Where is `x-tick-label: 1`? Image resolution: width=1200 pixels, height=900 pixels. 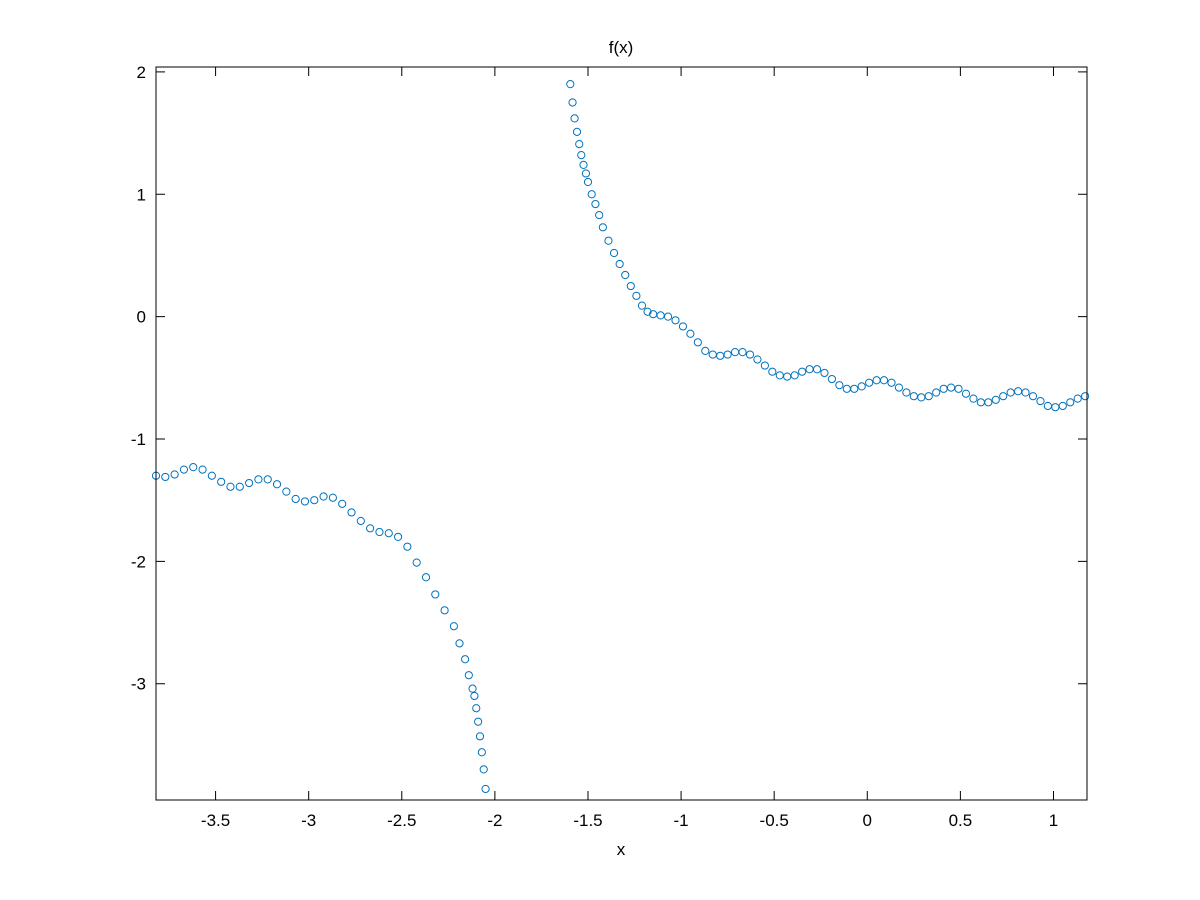
x-tick-label: 1 is located at coordinates (1053, 820).